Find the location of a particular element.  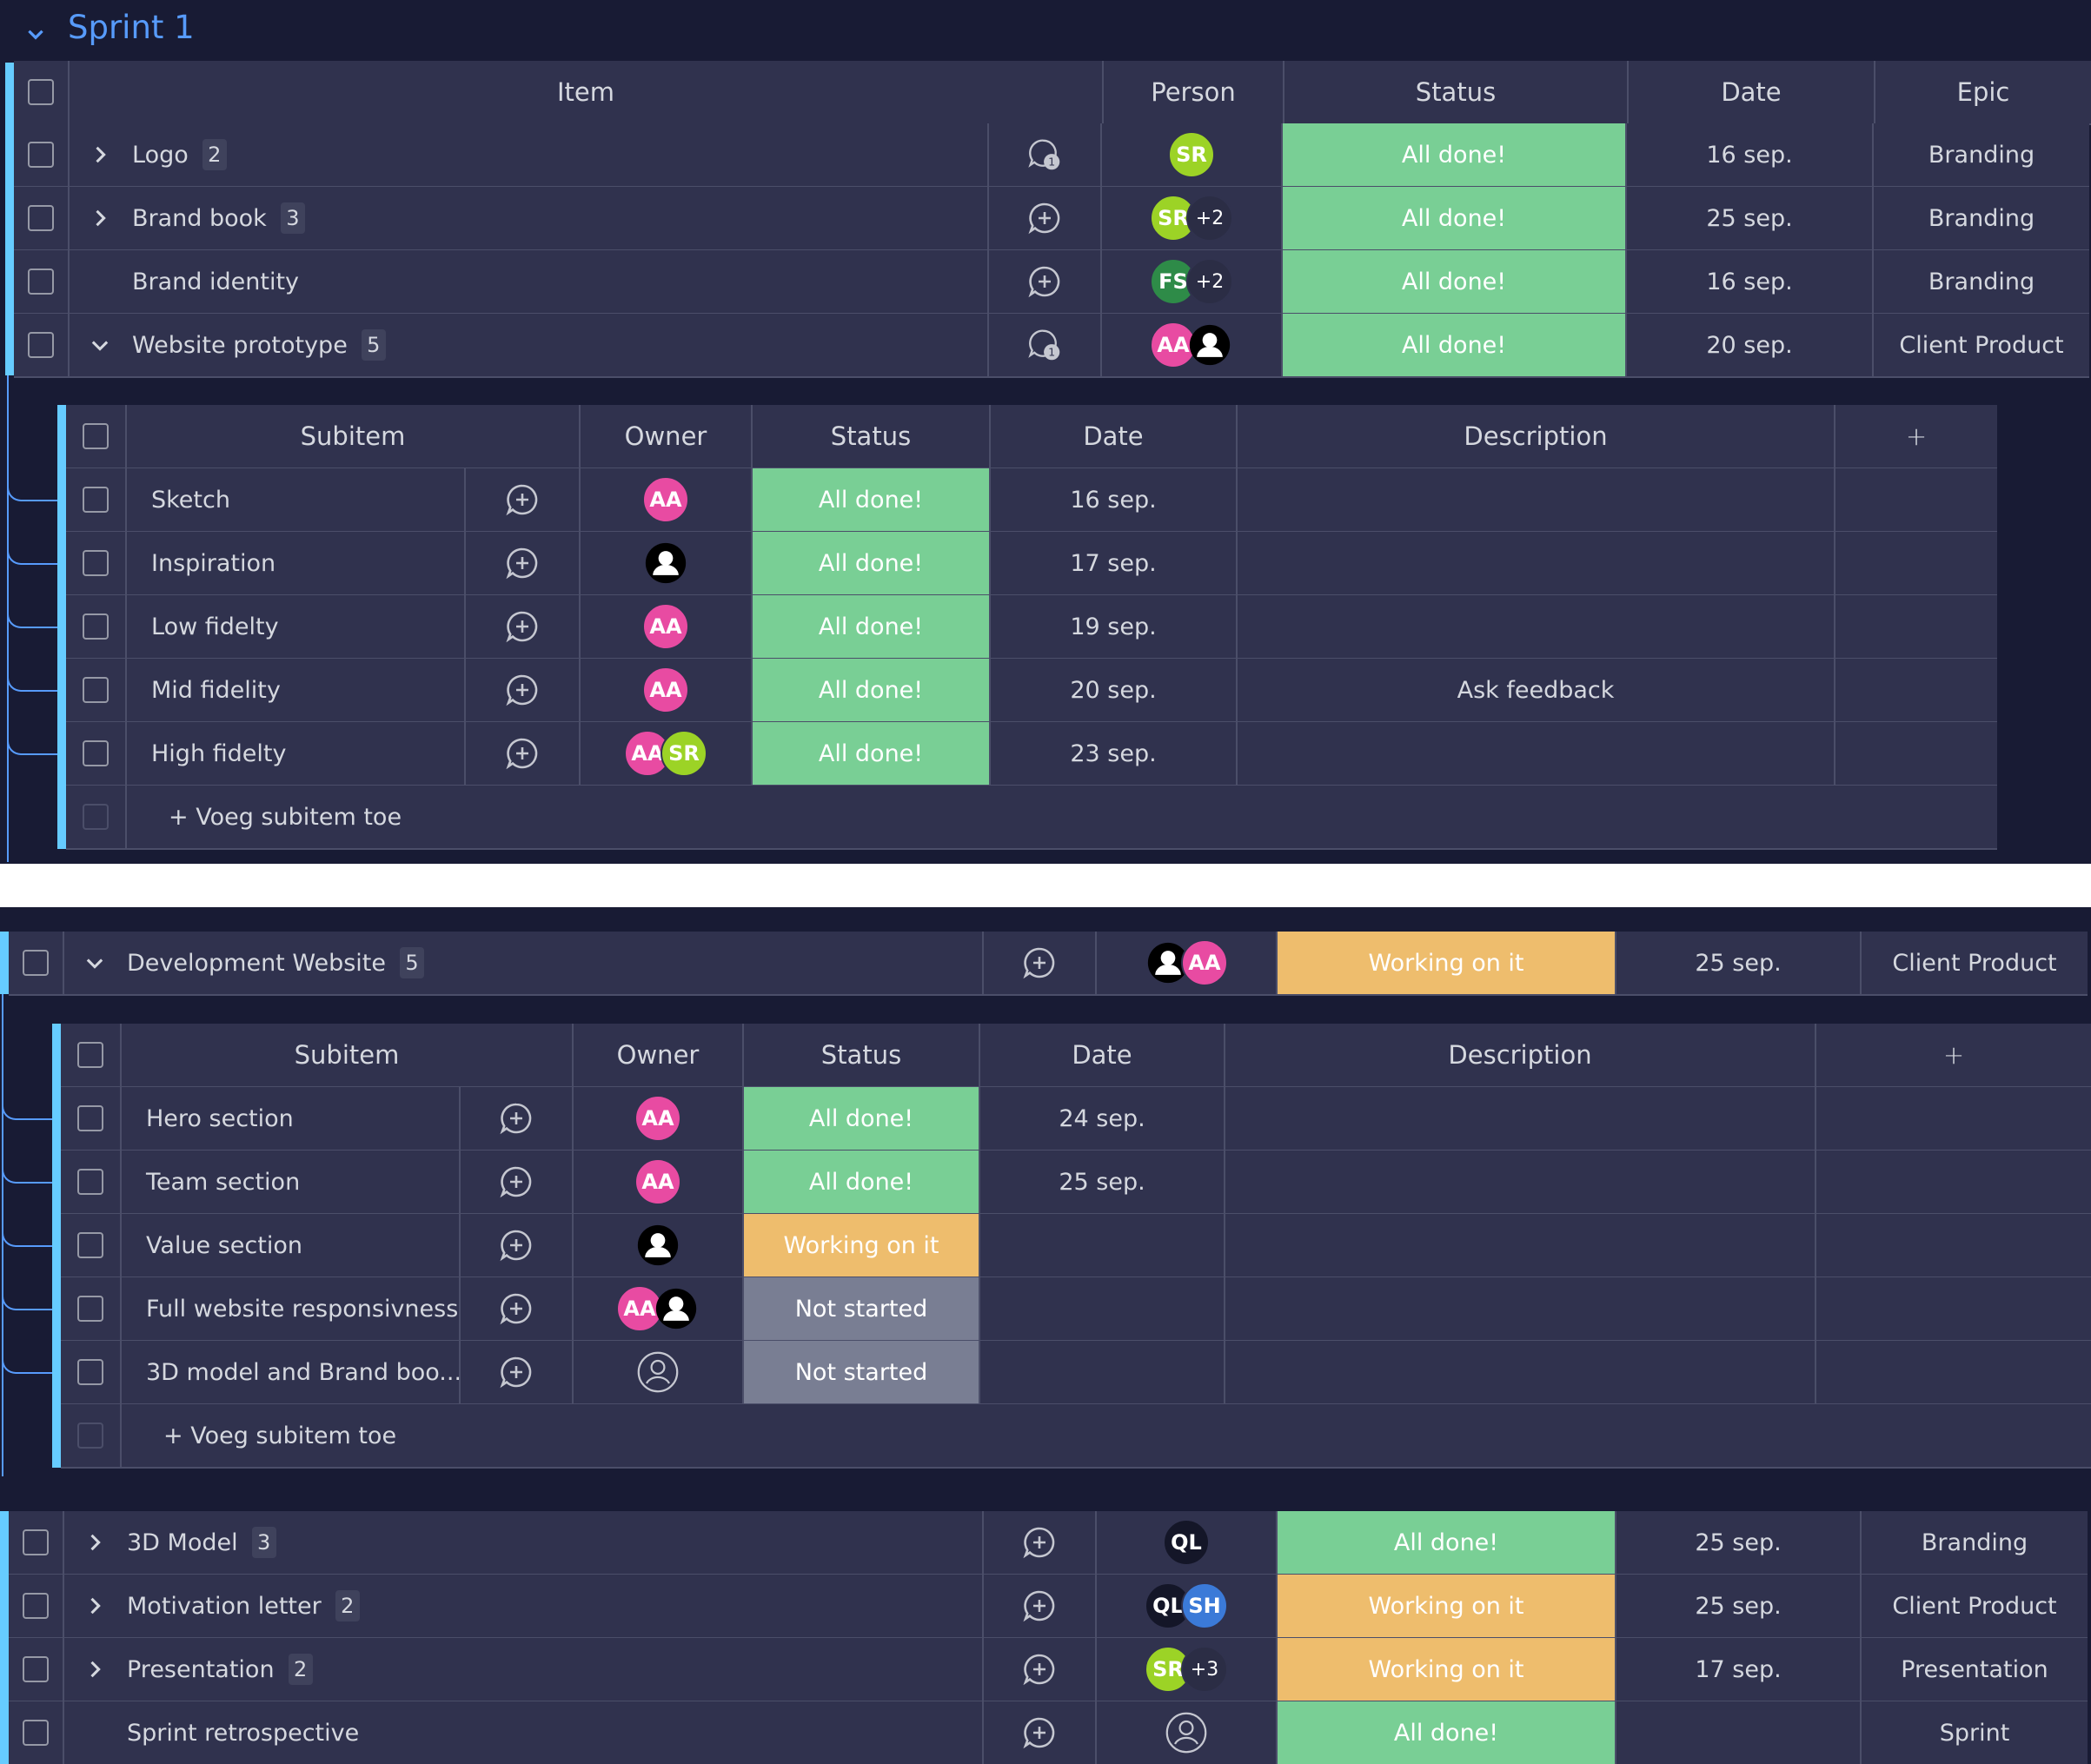

col-item: Item is located at coordinates (587, 92).